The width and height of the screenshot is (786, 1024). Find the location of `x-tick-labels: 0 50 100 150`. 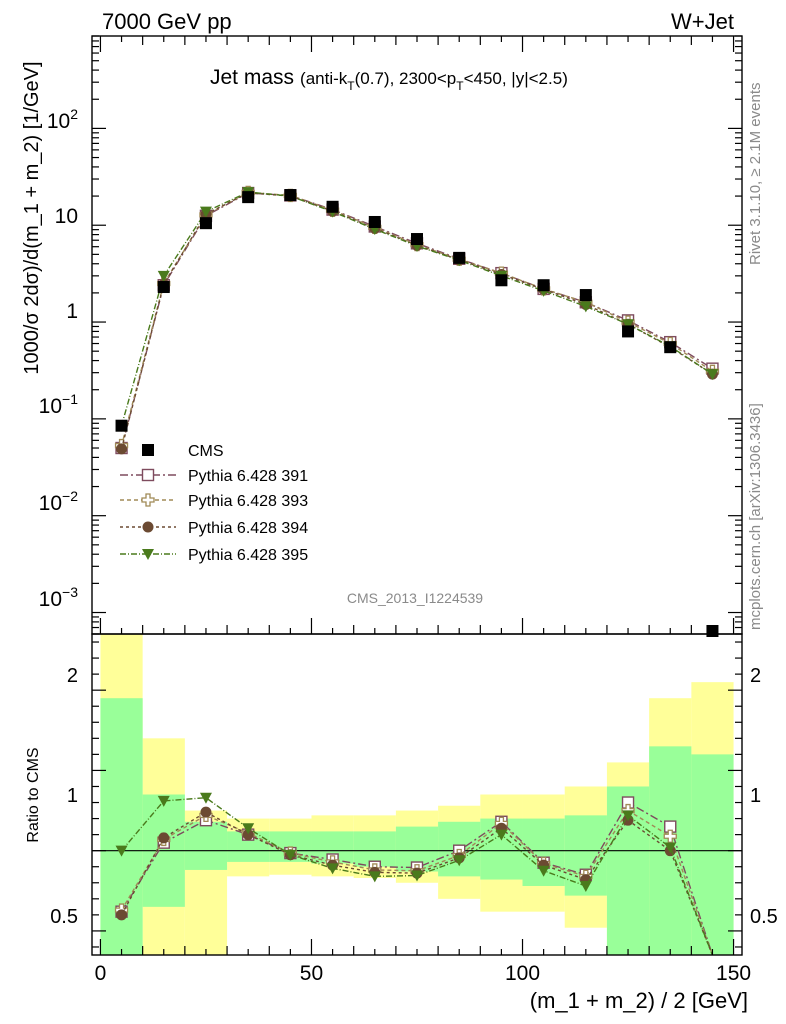

x-tick-labels: 0 50 100 150 is located at coordinates (423, 973).